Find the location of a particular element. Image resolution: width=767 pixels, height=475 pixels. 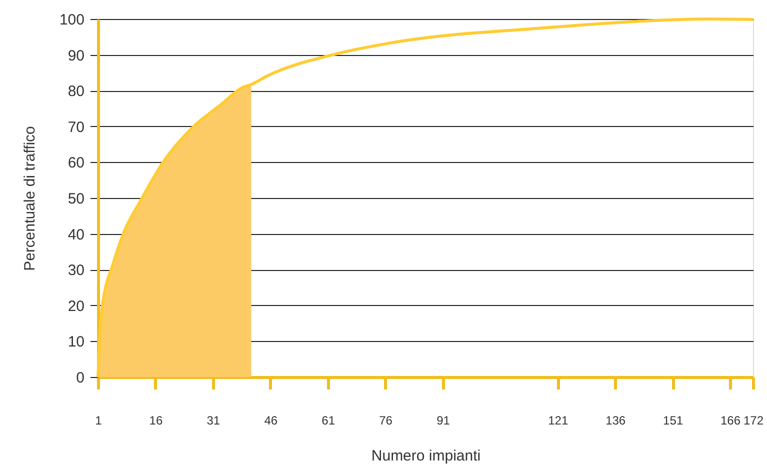

y-tick-label: 30 is located at coordinates (76, 271).